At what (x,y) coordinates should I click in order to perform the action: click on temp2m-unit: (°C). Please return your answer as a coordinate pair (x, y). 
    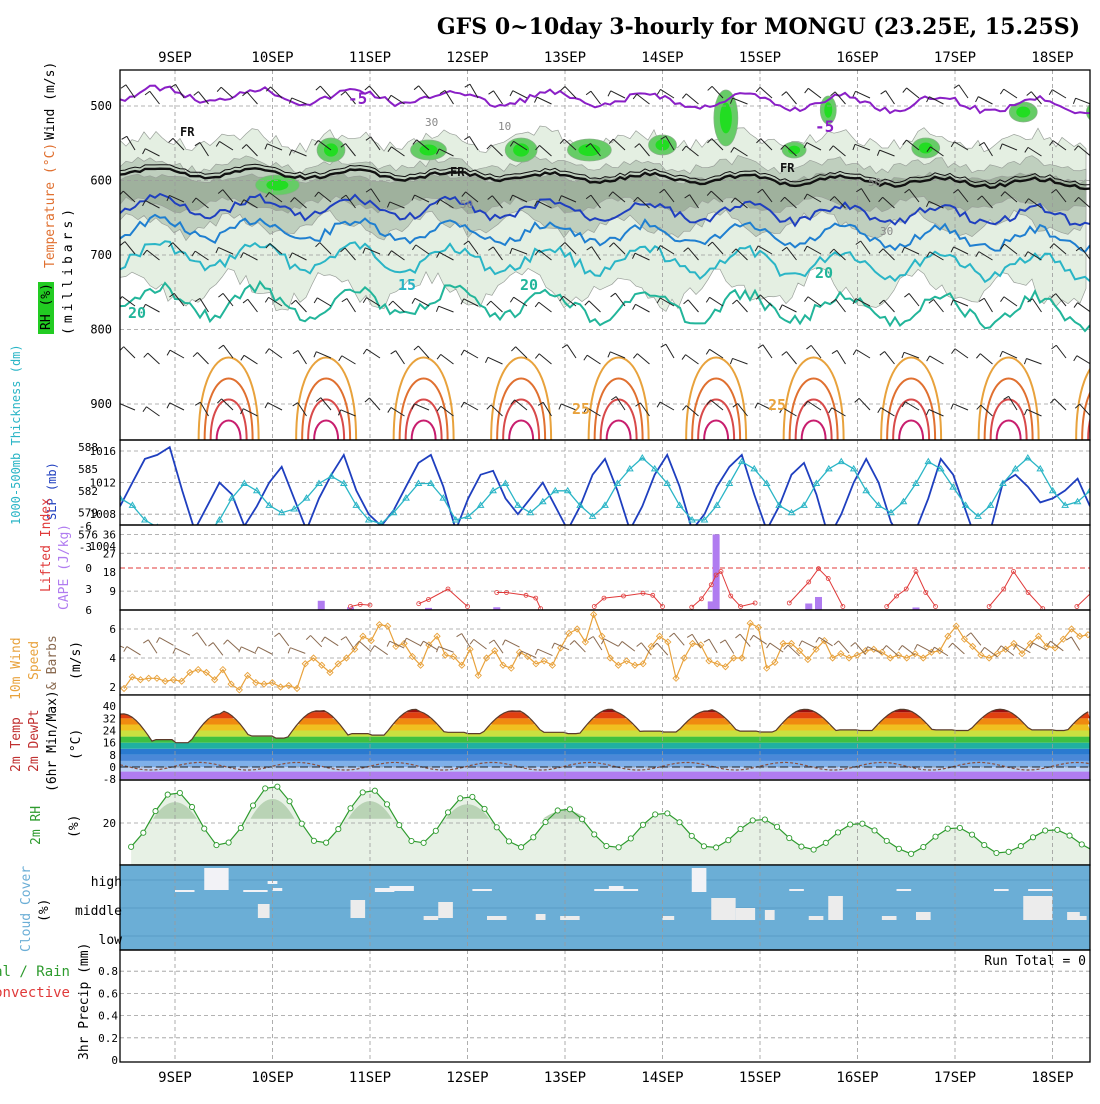
    Looking at the image, I should click on (76, 744).